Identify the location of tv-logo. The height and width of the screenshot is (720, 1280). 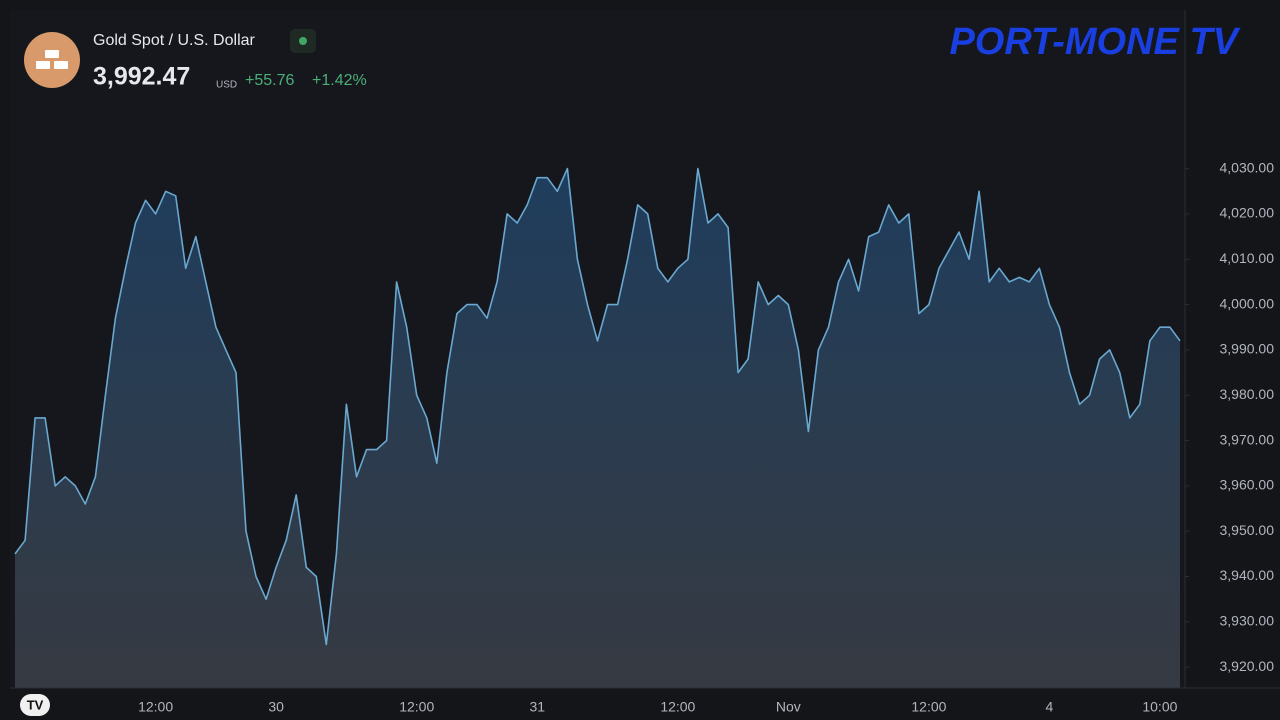
(35, 705).